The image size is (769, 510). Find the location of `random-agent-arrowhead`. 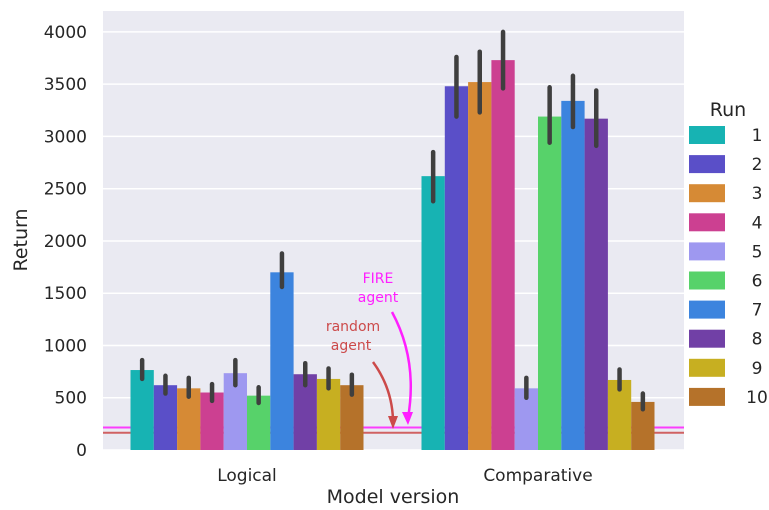

random-agent-arrowhead is located at coordinates (393, 422).